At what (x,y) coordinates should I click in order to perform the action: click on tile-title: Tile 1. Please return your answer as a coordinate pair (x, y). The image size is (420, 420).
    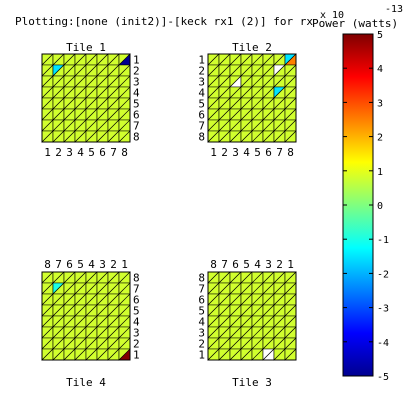
    Looking at the image, I should click on (86, 47).